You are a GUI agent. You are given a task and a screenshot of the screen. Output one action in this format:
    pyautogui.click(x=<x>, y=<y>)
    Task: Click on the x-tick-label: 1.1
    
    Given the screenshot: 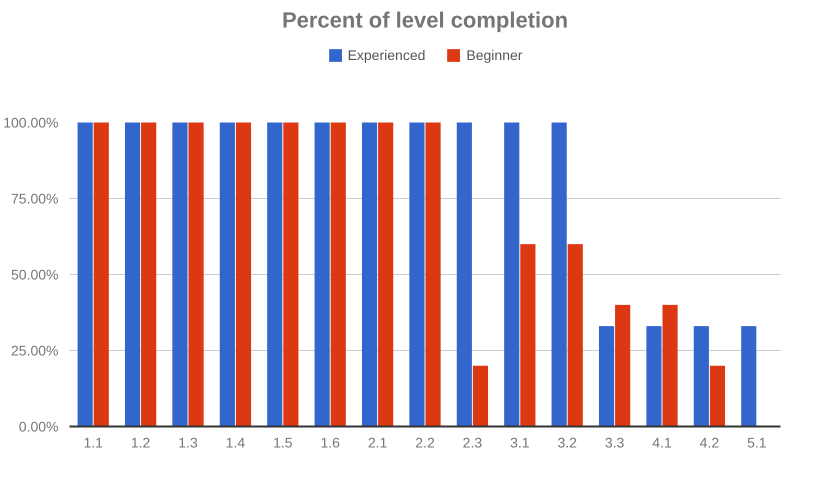 What is the action you would take?
    pyautogui.click(x=93, y=442)
    